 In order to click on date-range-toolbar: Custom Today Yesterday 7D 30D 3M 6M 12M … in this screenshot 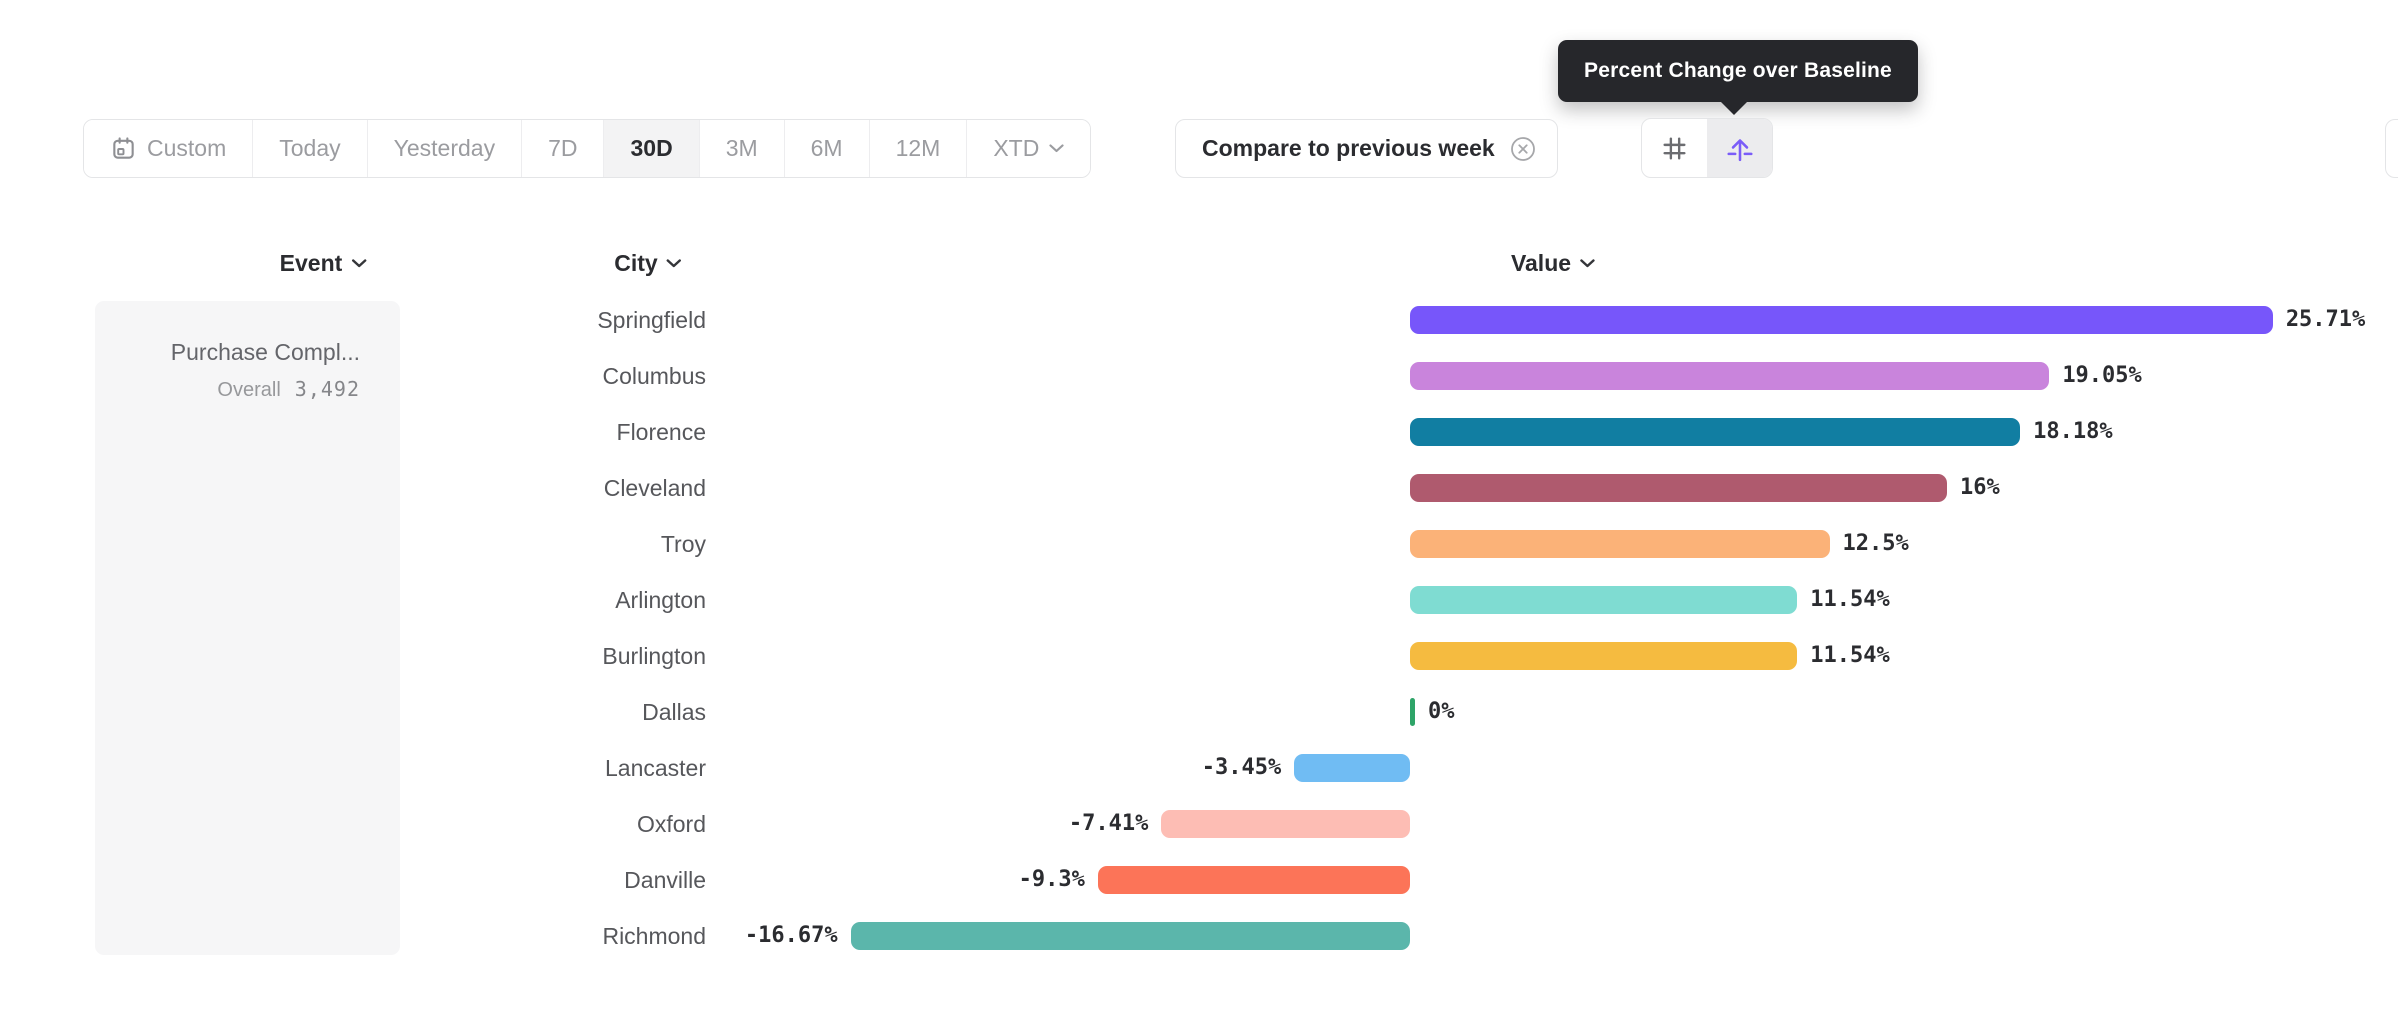, I will do `click(587, 148)`.